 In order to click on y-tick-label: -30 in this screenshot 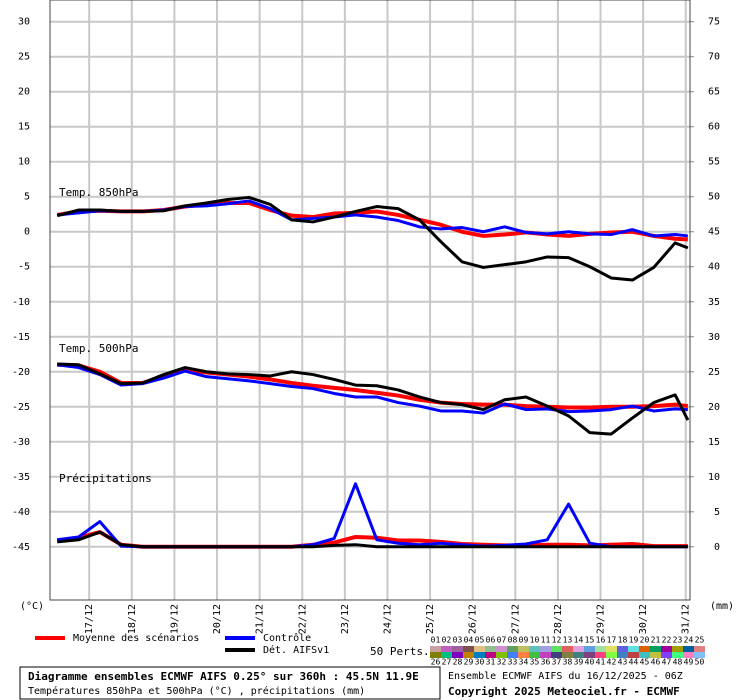, I will do `click(21, 442)`.